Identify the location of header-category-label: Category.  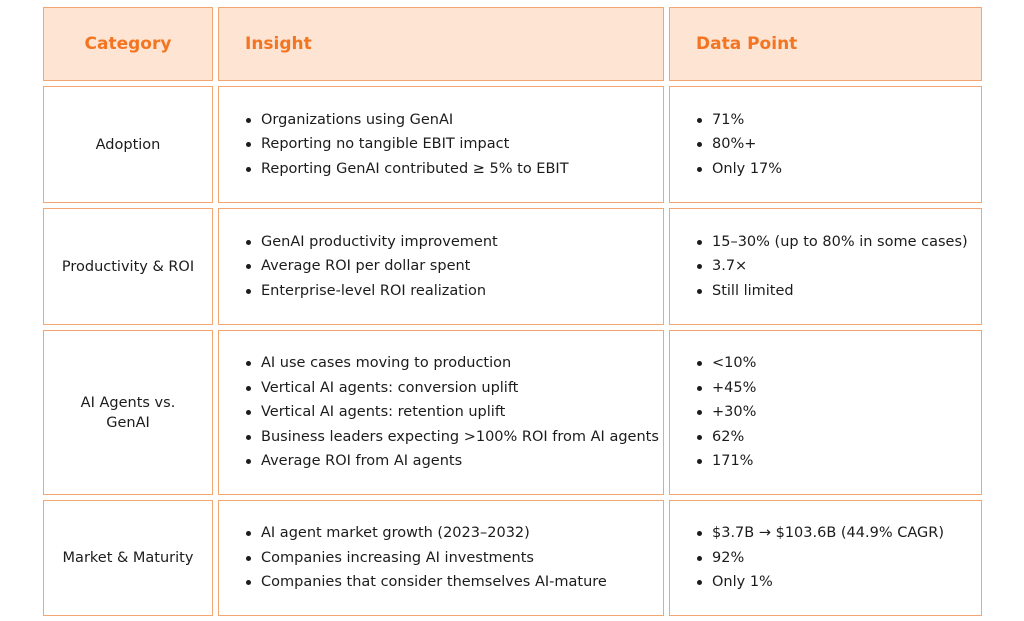
(128, 44).